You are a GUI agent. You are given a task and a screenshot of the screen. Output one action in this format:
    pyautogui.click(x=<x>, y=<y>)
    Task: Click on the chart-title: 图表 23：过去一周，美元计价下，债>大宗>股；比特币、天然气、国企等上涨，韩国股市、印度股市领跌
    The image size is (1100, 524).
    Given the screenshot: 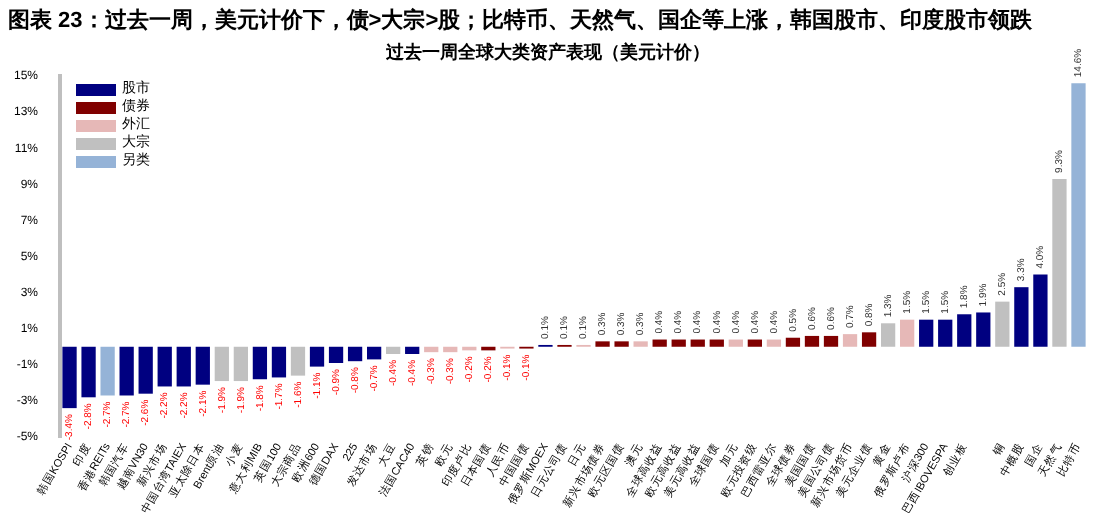 What is the action you would take?
    pyautogui.click(x=521, y=20)
    